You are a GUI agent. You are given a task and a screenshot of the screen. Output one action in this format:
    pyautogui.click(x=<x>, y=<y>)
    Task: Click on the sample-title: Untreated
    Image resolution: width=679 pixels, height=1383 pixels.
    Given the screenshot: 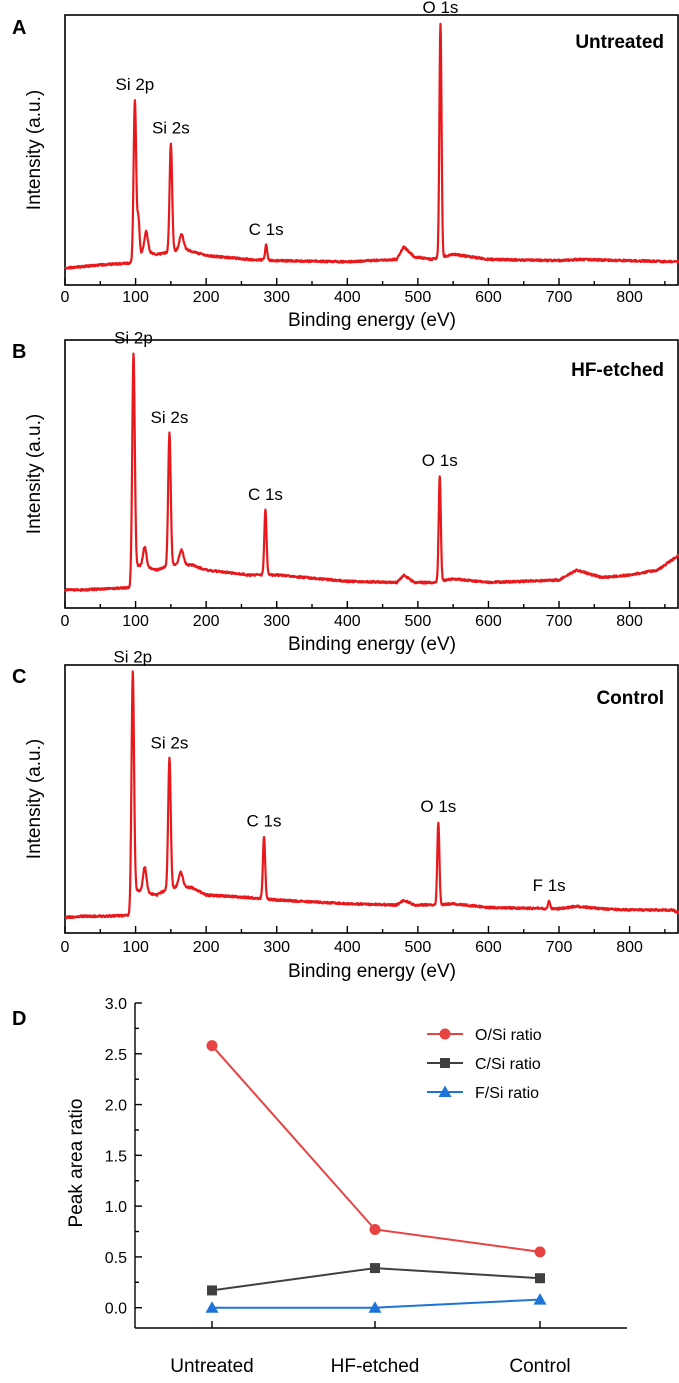 What is the action you would take?
    pyautogui.click(x=619, y=42)
    